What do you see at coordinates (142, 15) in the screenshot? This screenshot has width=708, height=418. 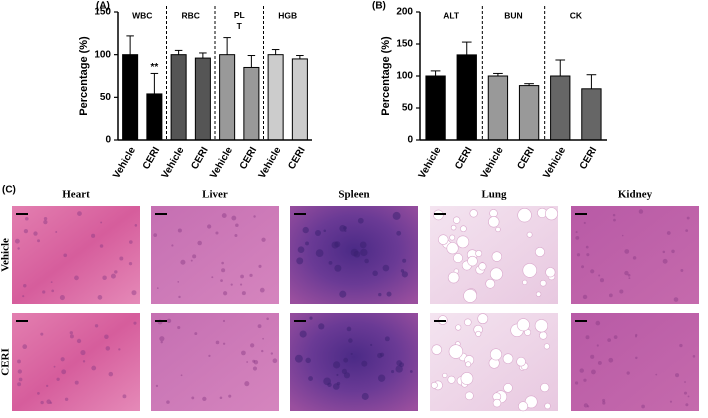 I see `group-label: WBC` at bounding box center [142, 15].